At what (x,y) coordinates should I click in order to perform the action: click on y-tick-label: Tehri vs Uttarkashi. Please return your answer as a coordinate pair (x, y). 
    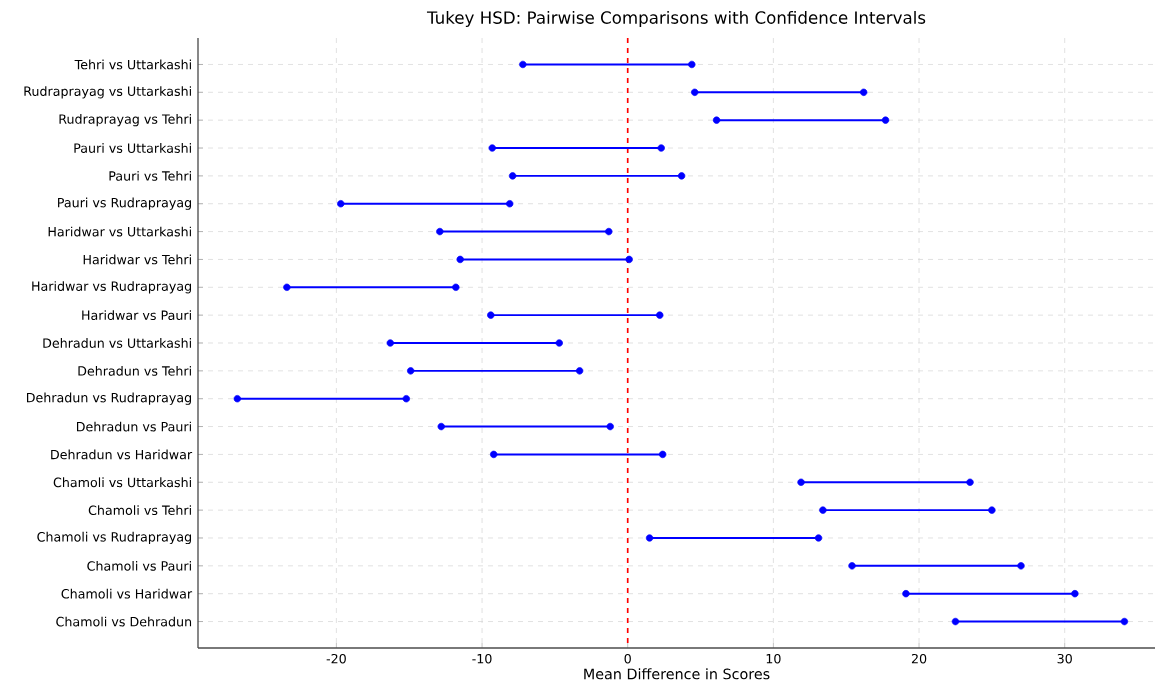
    Looking at the image, I should click on (132, 64).